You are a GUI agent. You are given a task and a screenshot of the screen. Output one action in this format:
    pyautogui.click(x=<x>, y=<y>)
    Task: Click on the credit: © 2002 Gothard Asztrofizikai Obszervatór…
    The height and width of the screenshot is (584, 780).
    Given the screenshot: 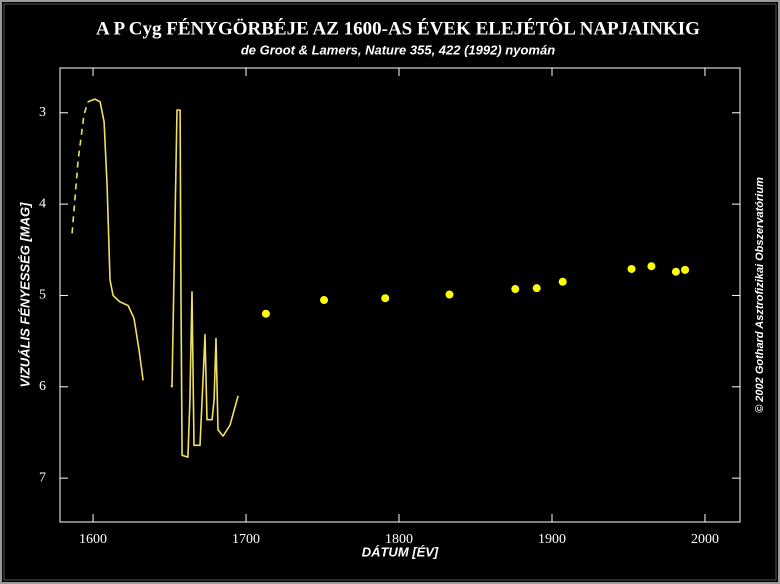 What is the action you would take?
    pyautogui.click(x=760, y=295)
    